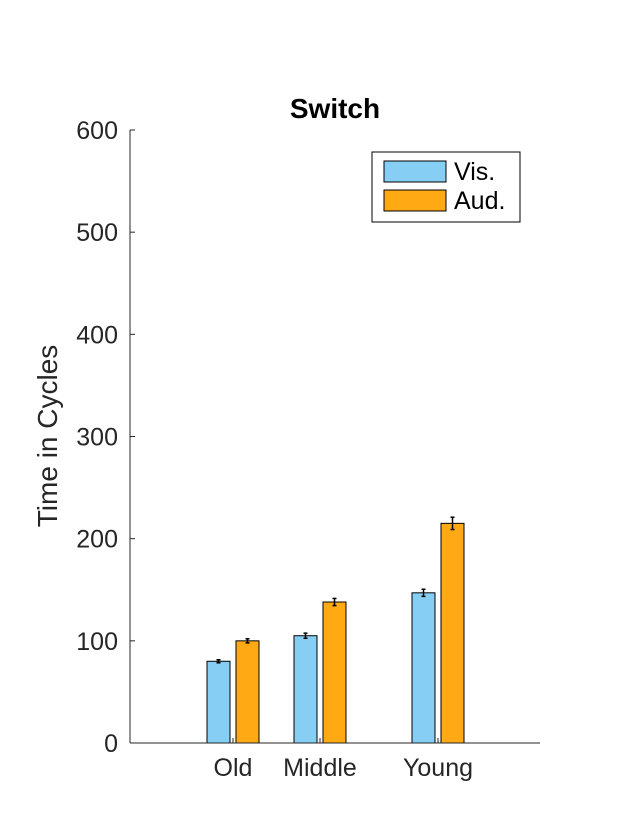 The height and width of the screenshot is (833, 625). Describe the element at coordinates (423, 668) in the screenshot. I see `bar-vis-young` at that location.